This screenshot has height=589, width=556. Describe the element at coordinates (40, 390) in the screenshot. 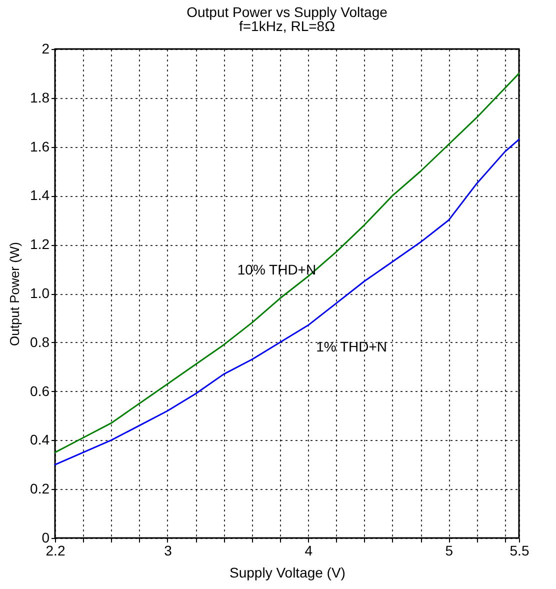

I see `y-tick-label: 0.6` at that location.